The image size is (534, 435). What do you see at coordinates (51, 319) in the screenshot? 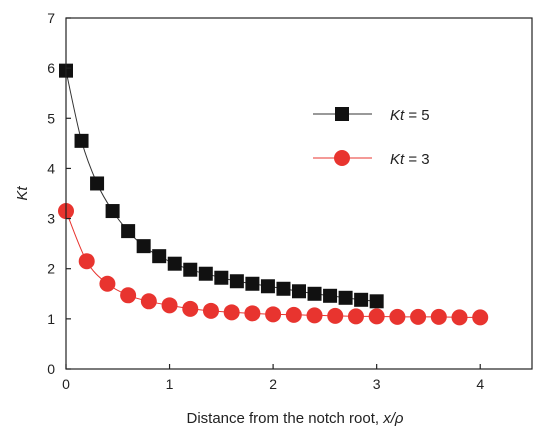
I see `y-tick-label: 1` at bounding box center [51, 319].